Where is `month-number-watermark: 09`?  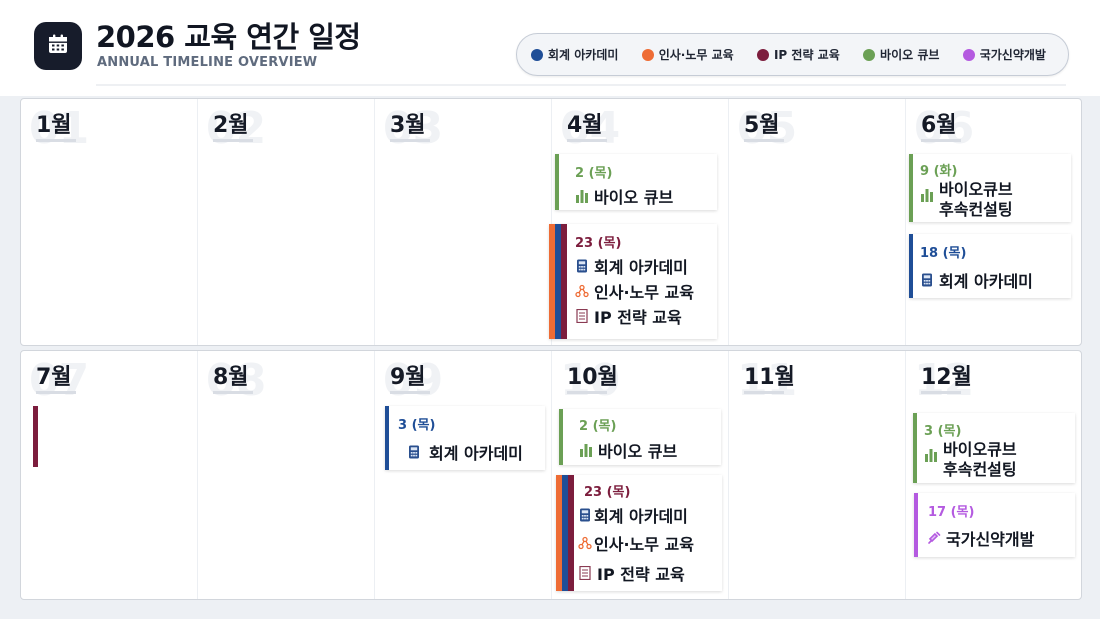
month-number-watermark: 09 is located at coordinates (413, 380).